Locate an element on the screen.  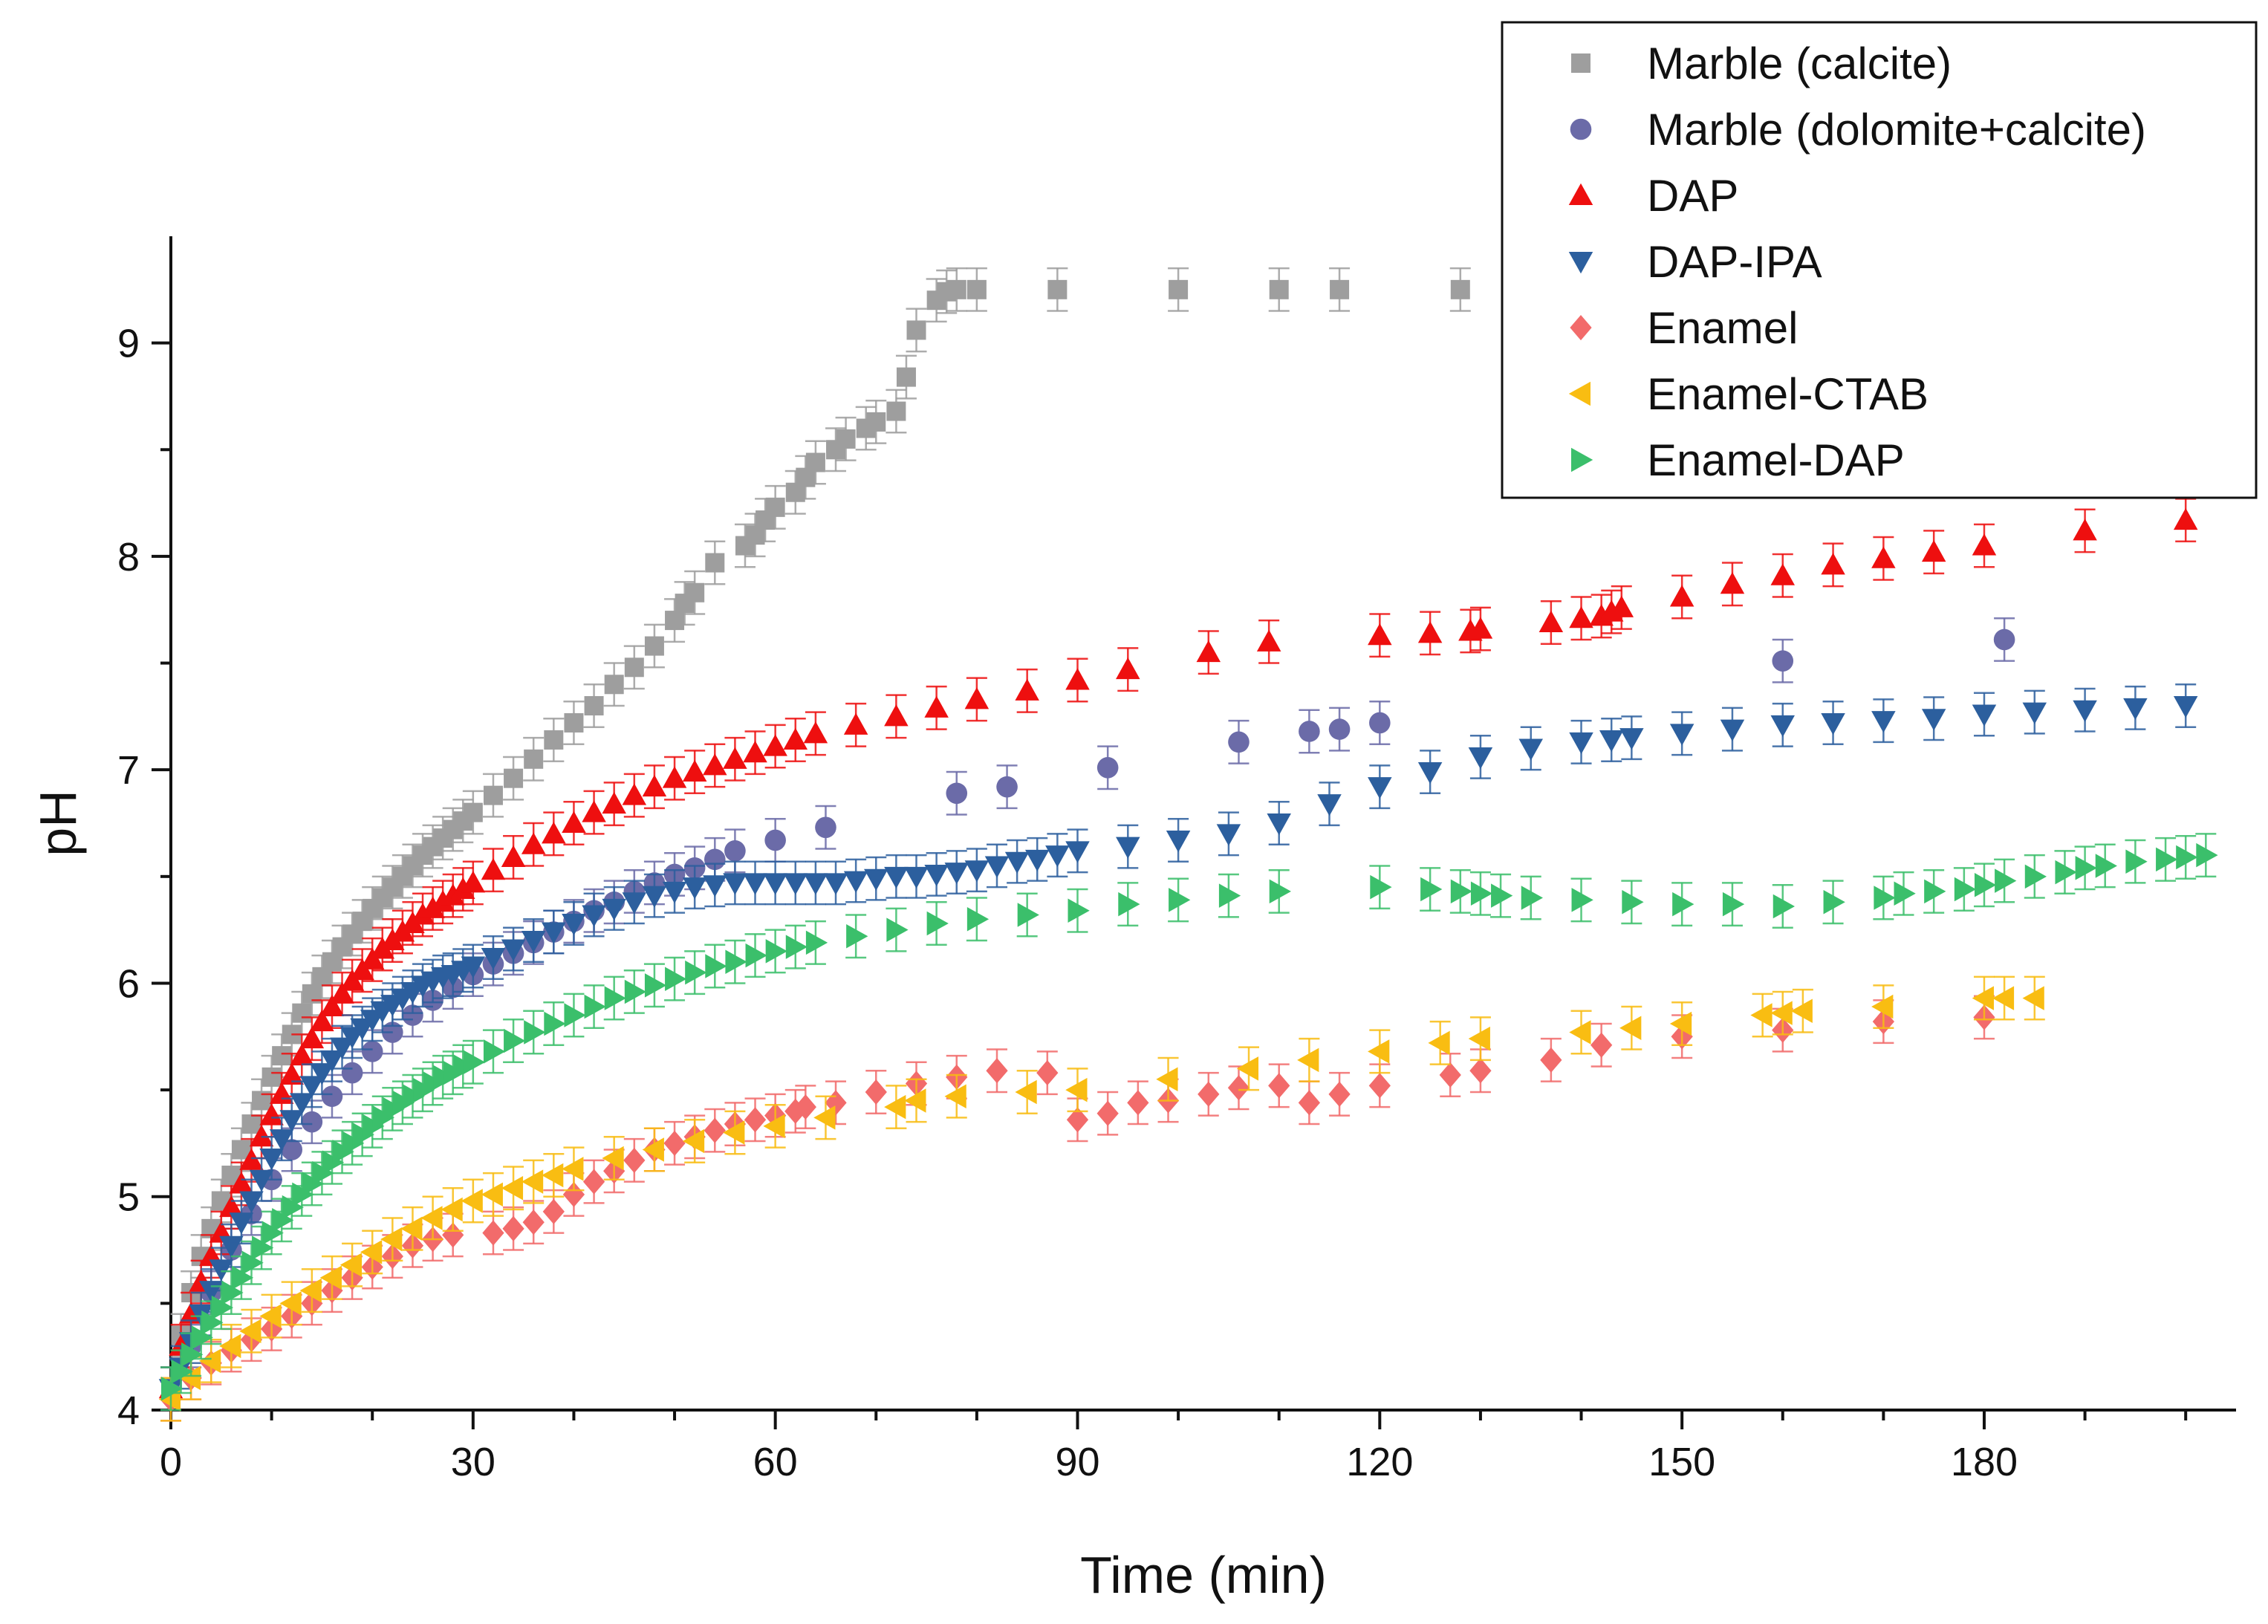
y-tick-label: 9 is located at coordinates (128, 344).